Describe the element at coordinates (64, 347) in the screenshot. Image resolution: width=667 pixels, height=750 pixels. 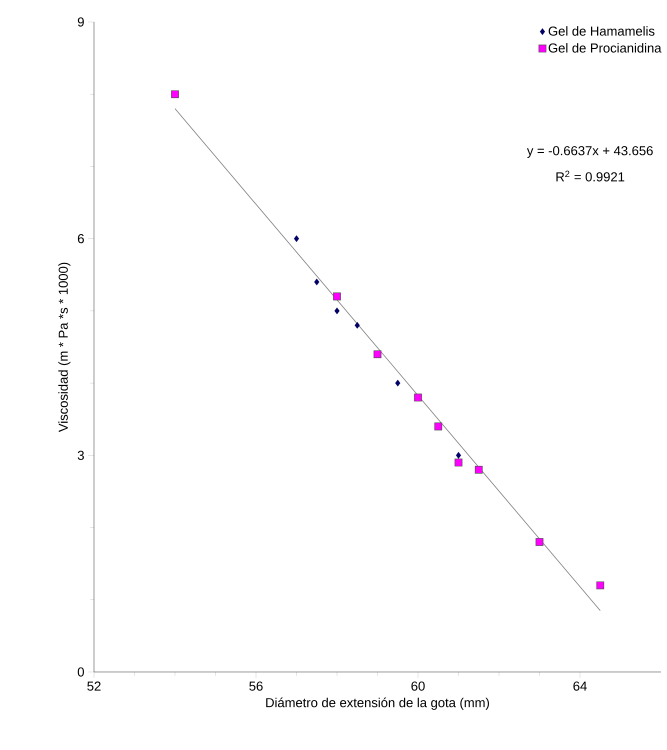
I see `y-axis-title: Viscosidad (m * Pa *s * 1000)` at that location.